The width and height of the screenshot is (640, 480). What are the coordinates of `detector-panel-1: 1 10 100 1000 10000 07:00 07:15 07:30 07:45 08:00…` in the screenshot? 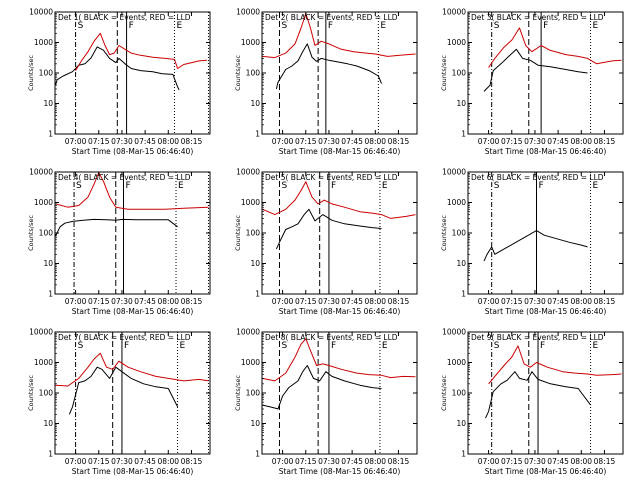 It's located at (119, 82).